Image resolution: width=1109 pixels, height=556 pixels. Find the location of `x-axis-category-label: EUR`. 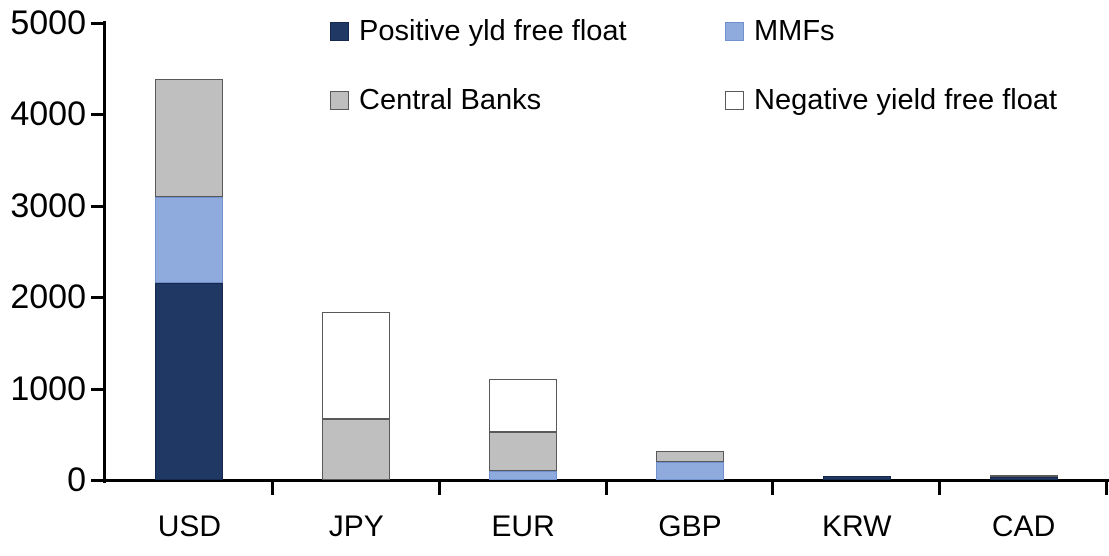

x-axis-category-label: EUR is located at coordinates (523, 526).